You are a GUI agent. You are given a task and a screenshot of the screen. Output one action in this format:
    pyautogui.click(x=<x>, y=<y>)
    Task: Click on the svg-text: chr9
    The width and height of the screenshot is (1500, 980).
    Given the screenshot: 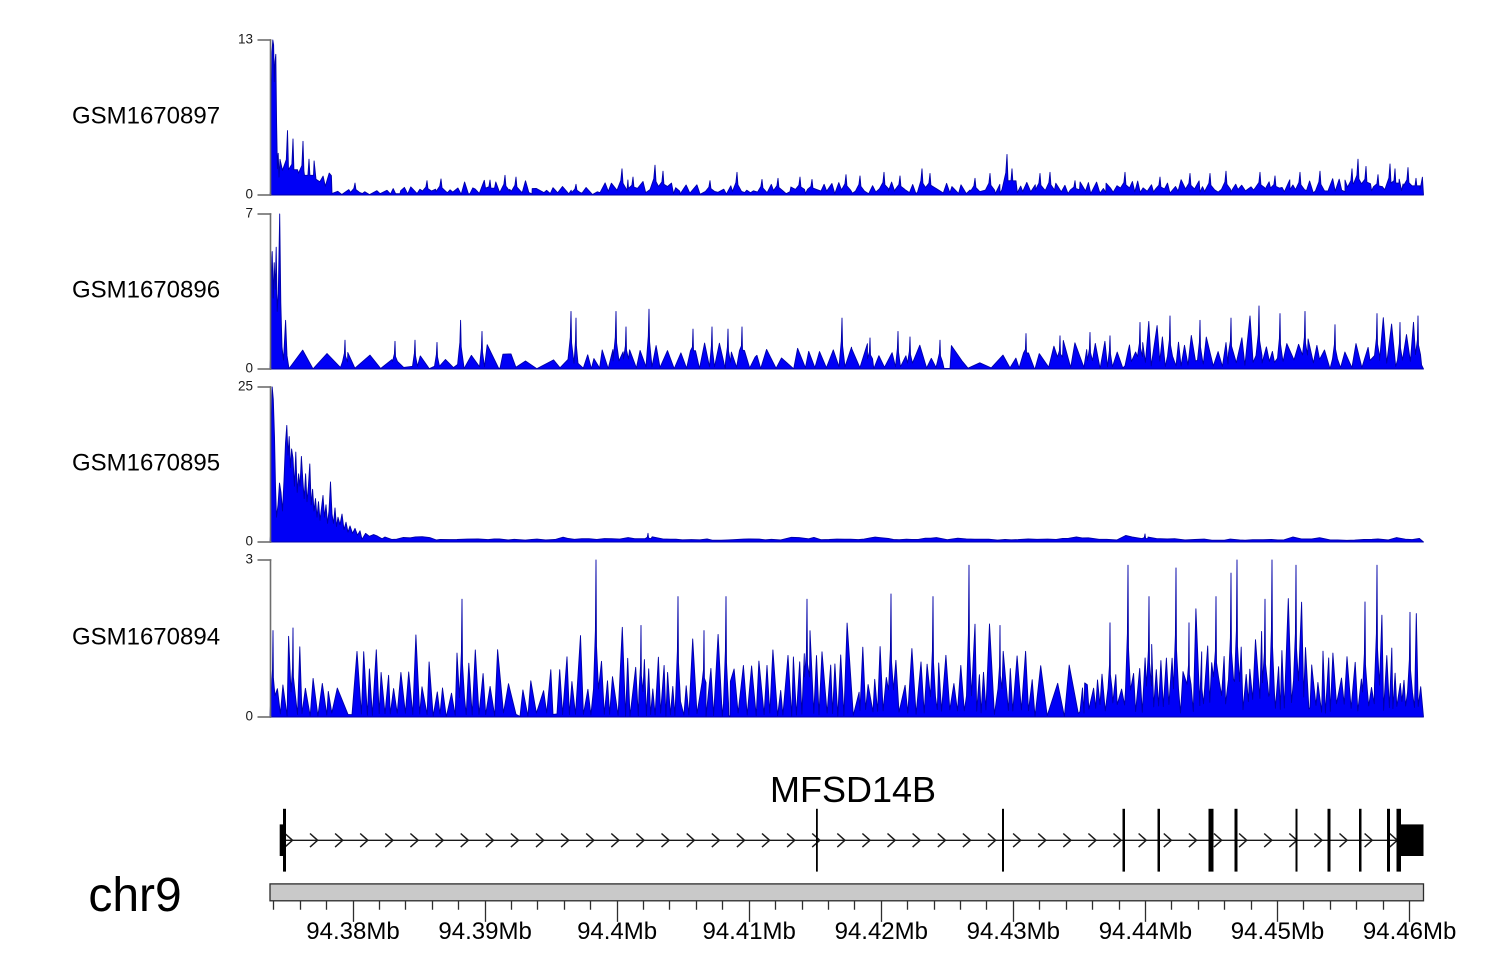 What is the action you would take?
    pyautogui.click(x=134, y=895)
    